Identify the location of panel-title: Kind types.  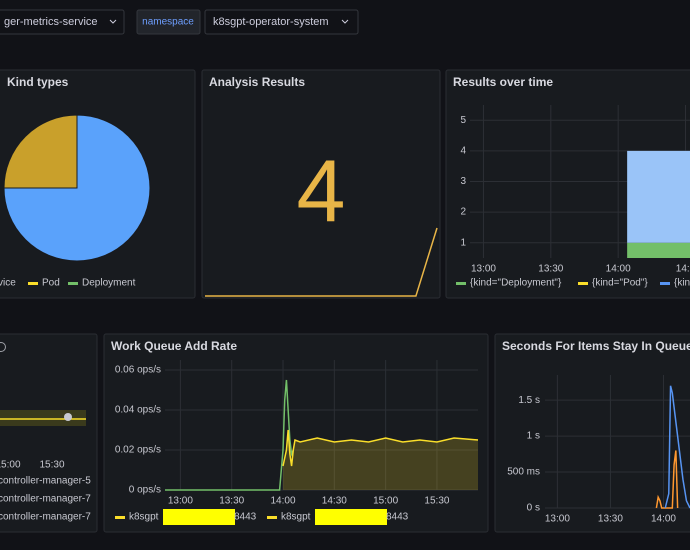
(38, 82).